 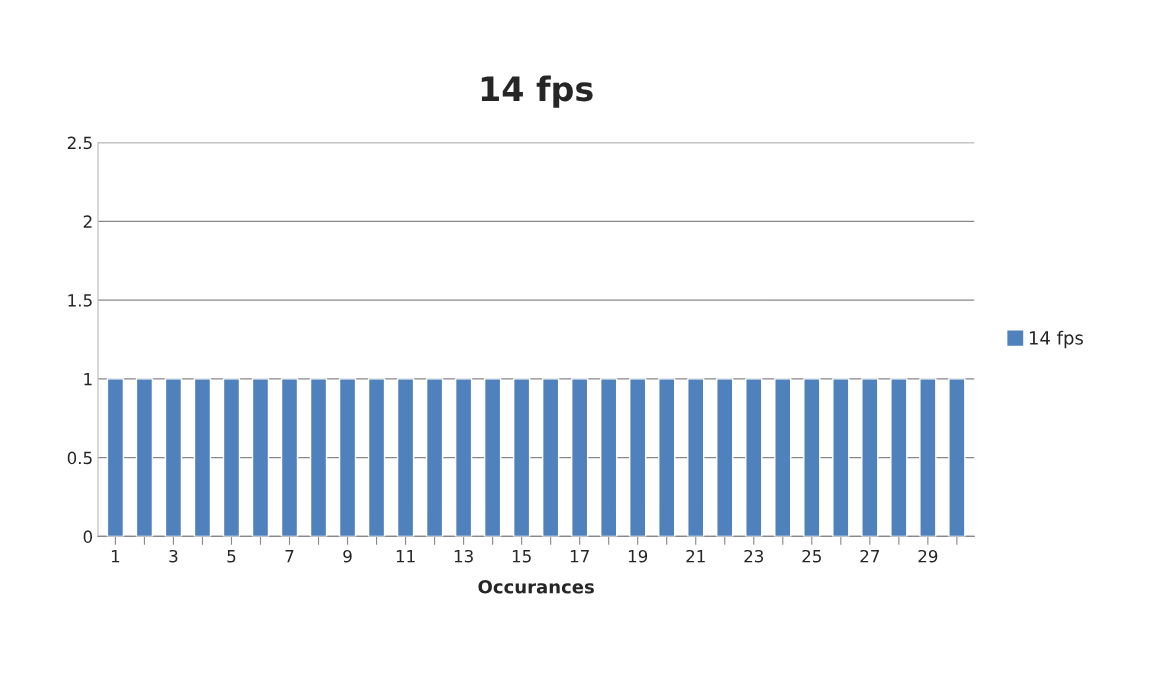 What do you see at coordinates (231, 556) in the screenshot?
I see `x-tick-label: 5` at bounding box center [231, 556].